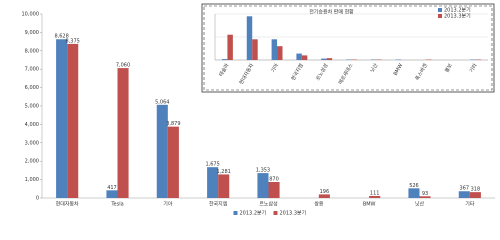 The height and width of the screenshot is (240, 500). I want to click on data-label: 526, so click(414, 186).